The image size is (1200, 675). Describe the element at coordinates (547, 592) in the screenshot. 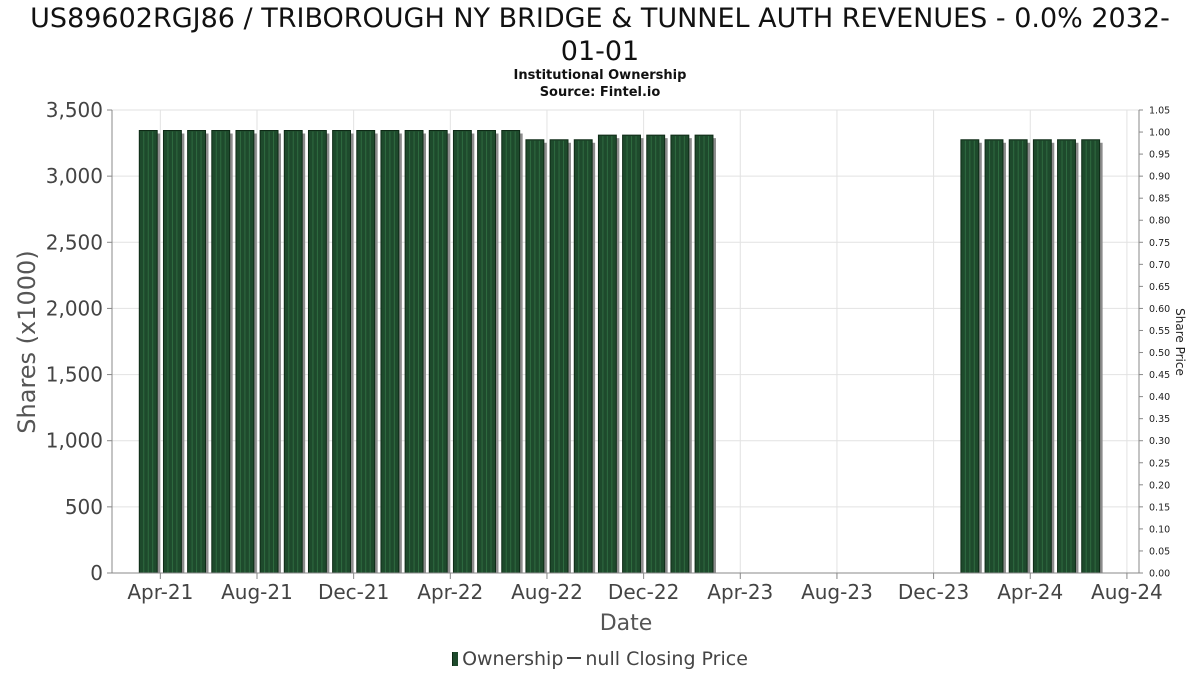

I see `x-tick-label: Aug-22` at that location.